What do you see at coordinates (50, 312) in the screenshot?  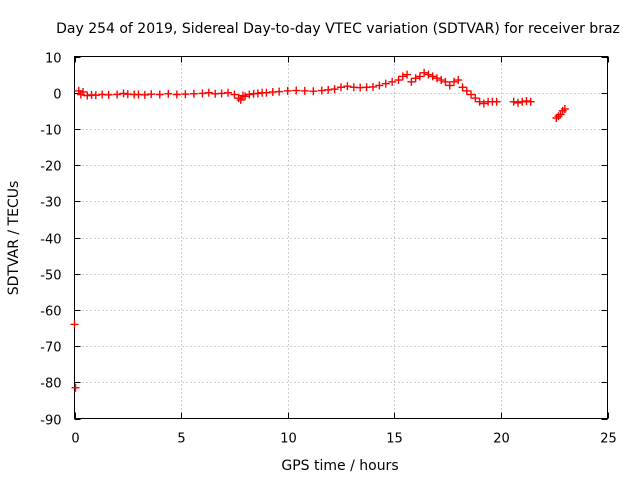 I see `y-tick-label: -60` at bounding box center [50, 312].